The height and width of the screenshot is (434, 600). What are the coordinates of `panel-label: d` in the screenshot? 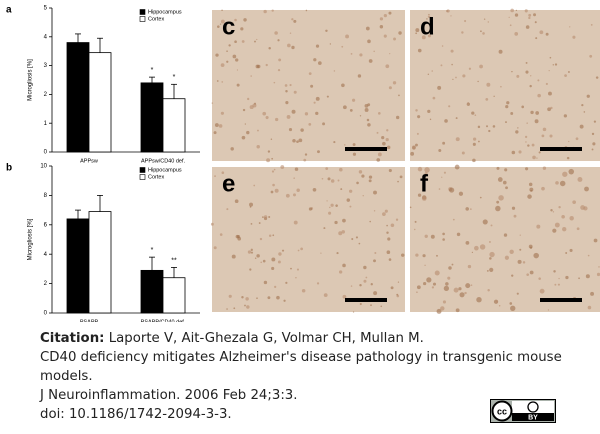 It's located at (427, 26).